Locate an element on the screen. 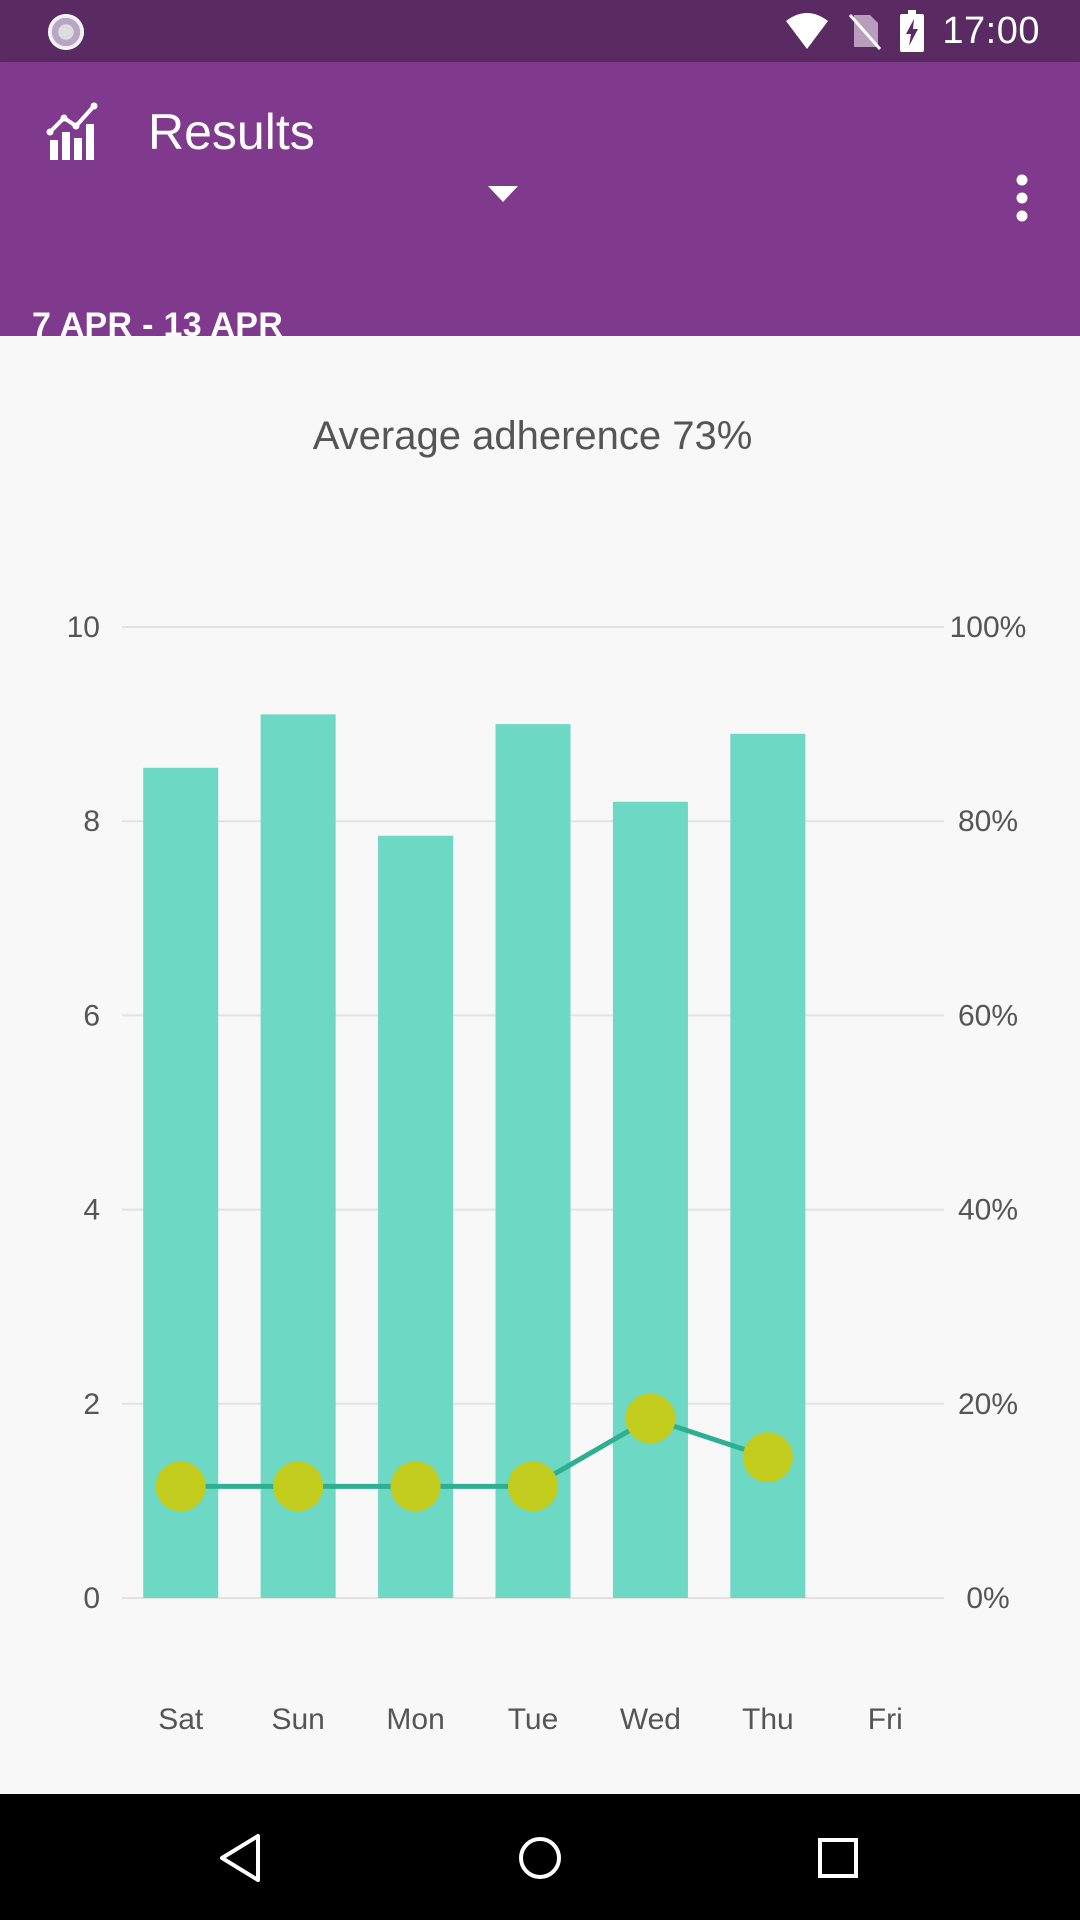 This screenshot has height=1920, width=1080. page-title: Results is located at coordinates (231, 132).